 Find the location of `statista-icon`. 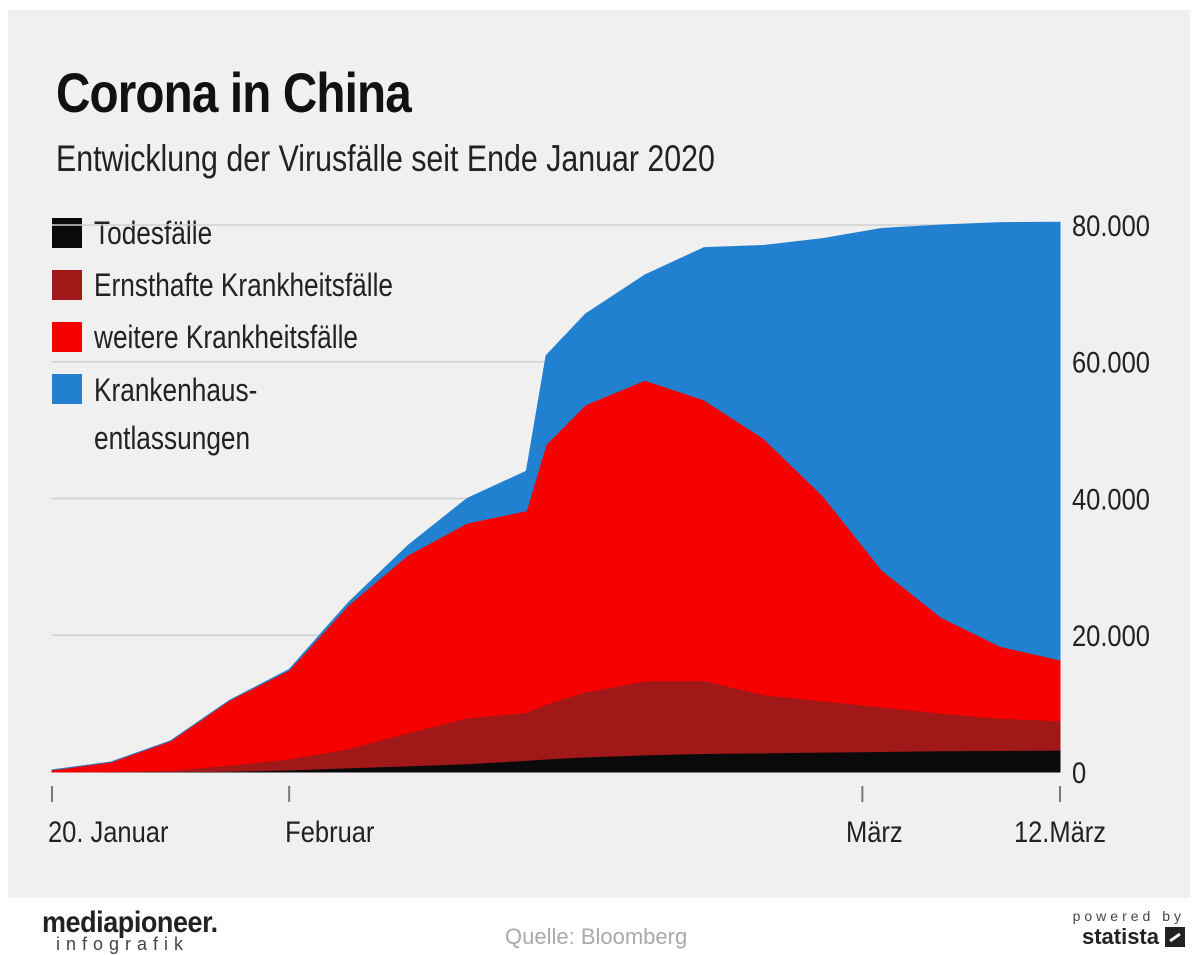

statista-icon is located at coordinates (1175, 937).